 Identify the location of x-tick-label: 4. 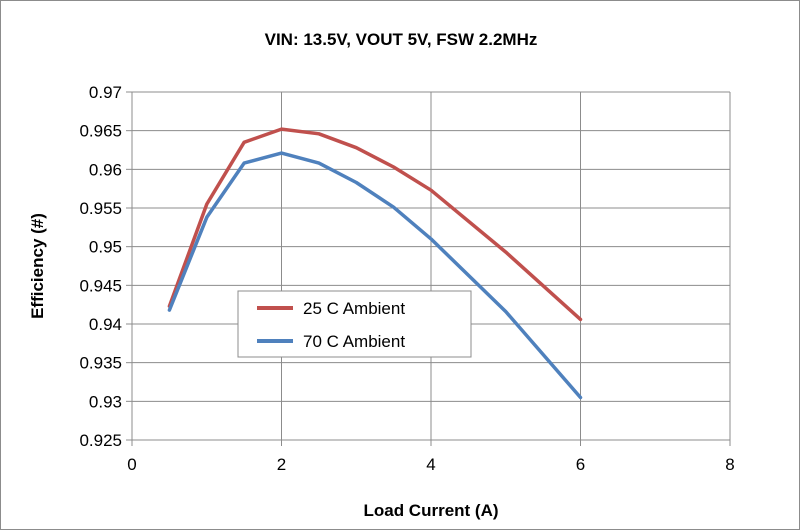
(430, 464).